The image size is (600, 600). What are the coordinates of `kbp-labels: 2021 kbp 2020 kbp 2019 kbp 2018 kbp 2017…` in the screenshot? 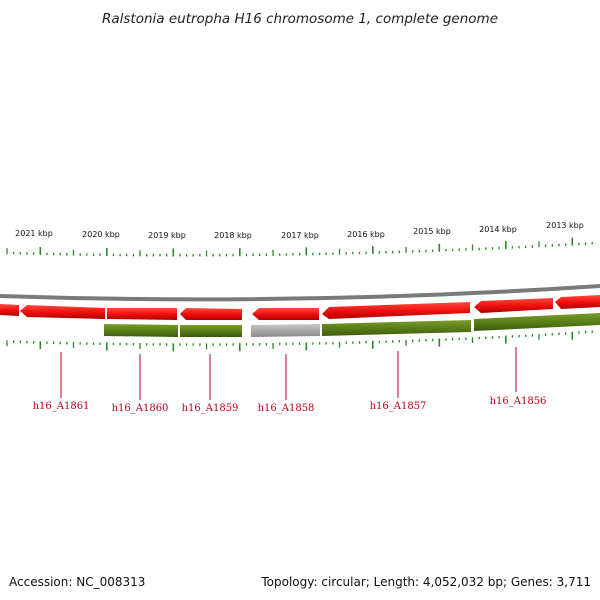 It's located at (299, 230).